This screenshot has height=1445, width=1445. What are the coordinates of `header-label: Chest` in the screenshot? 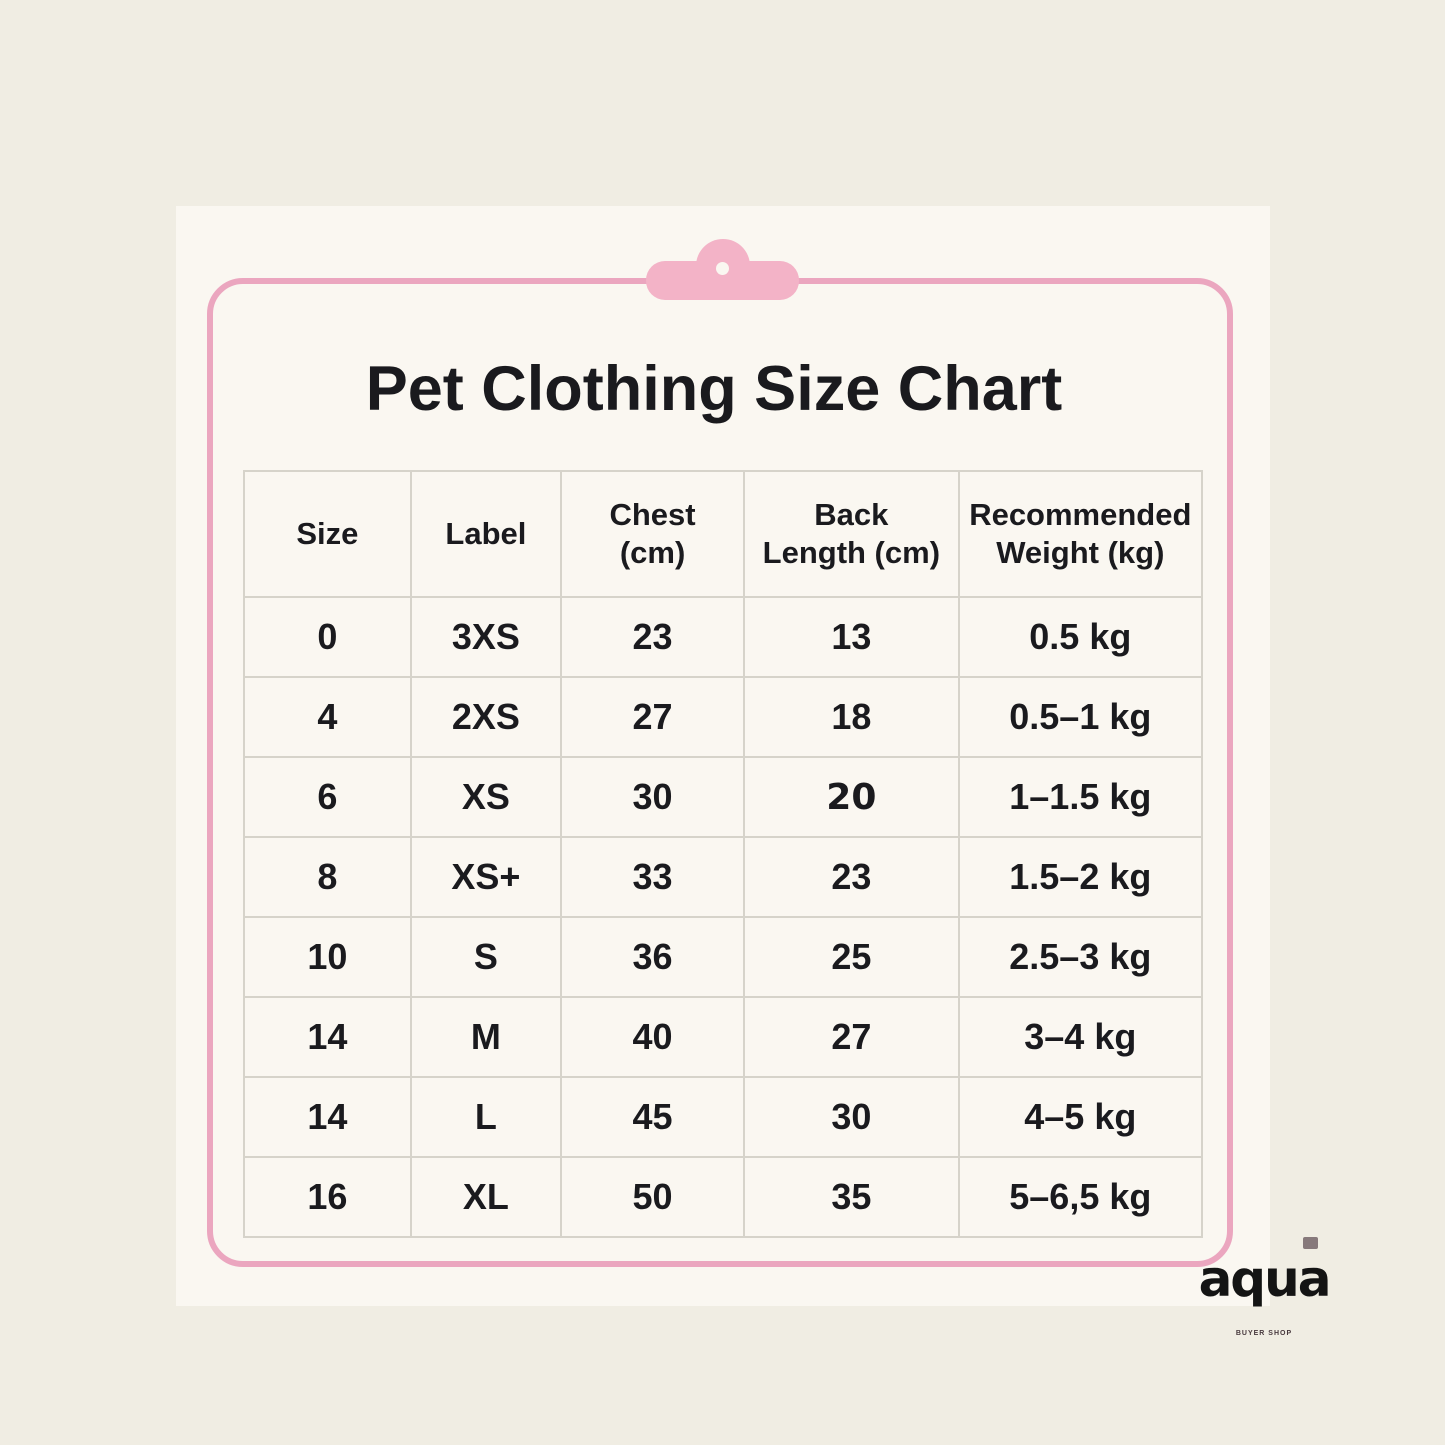 It's located at (652, 515).